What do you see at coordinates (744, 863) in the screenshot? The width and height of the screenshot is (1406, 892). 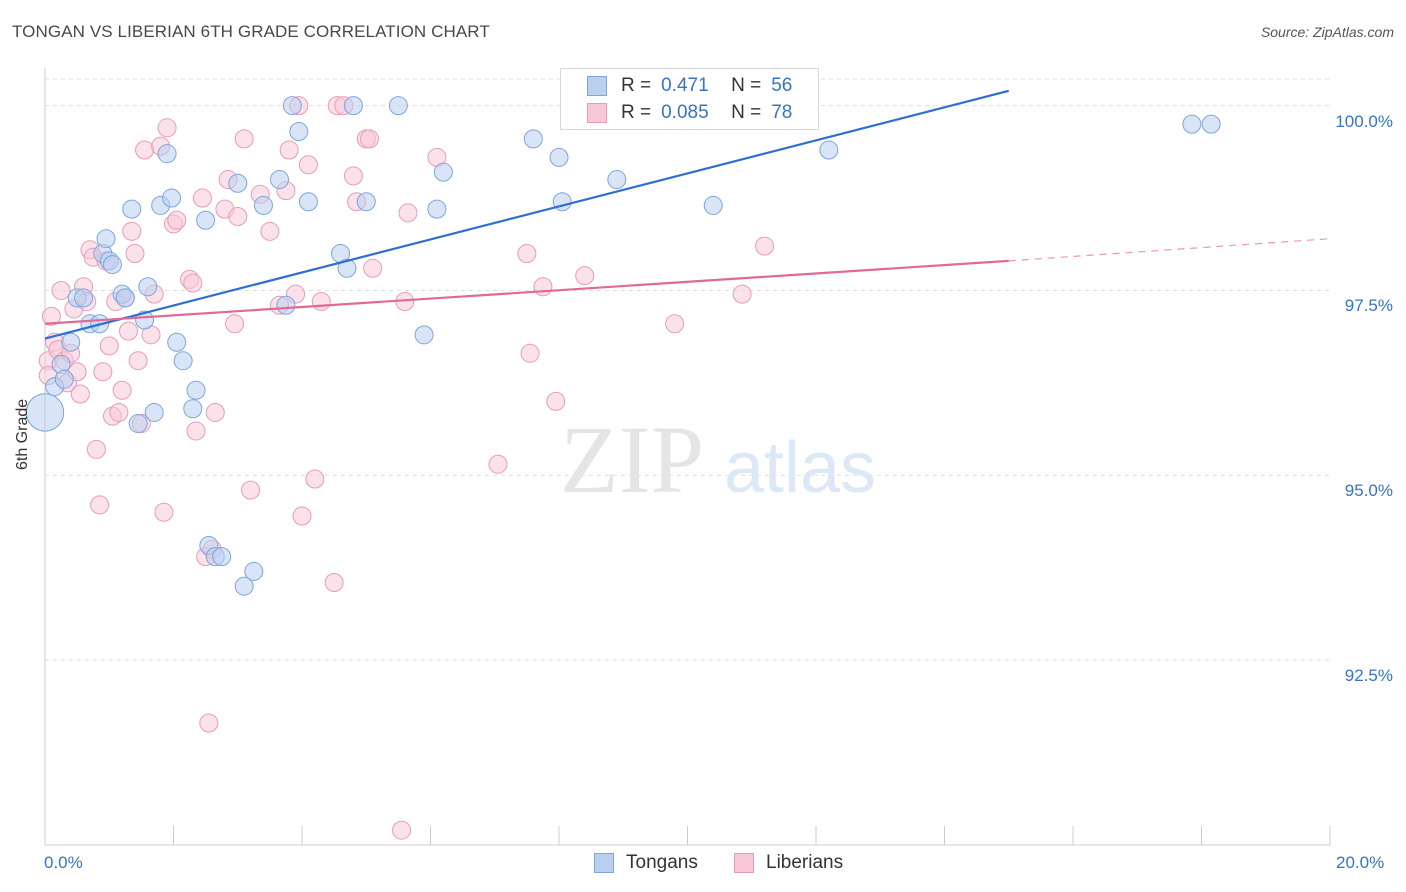 I see `liberians-legend-swatch` at bounding box center [744, 863].